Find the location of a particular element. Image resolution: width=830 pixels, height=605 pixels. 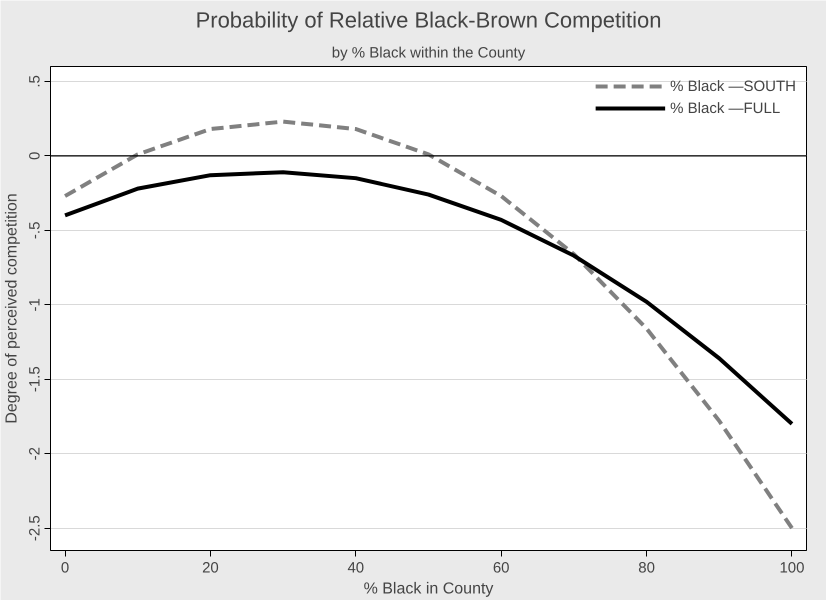

x-tick-label: 80 is located at coordinates (646, 568).